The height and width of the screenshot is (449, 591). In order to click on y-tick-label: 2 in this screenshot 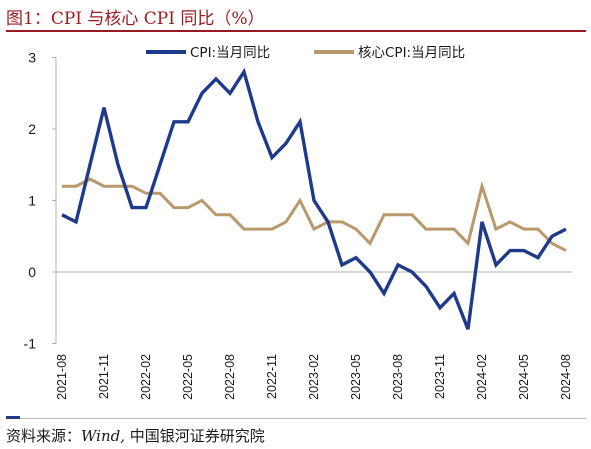, I will do `click(32, 129)`.